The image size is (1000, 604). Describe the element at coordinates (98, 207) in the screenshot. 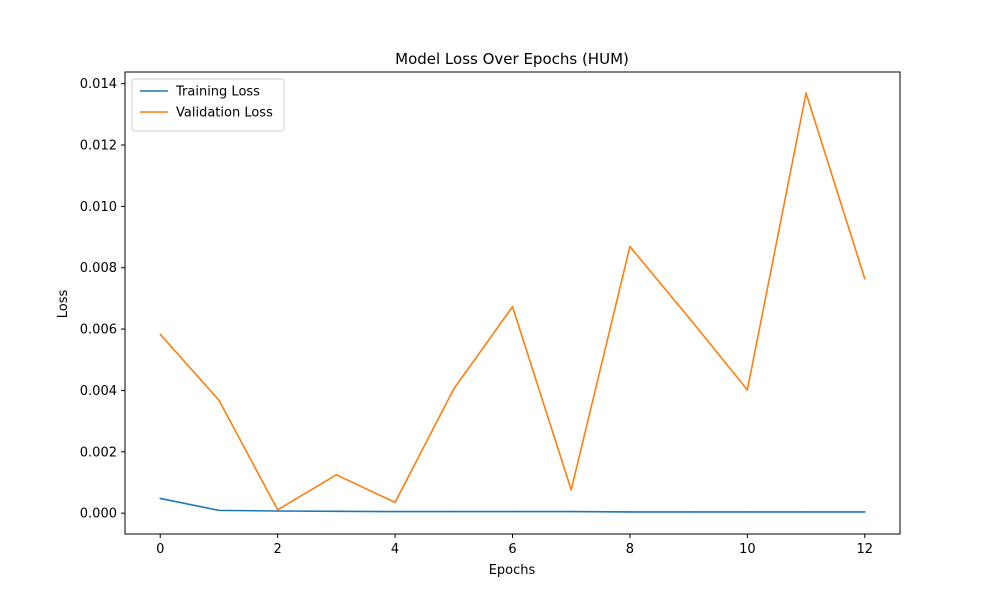

I see `y-tick-label: 0.010` at that location.